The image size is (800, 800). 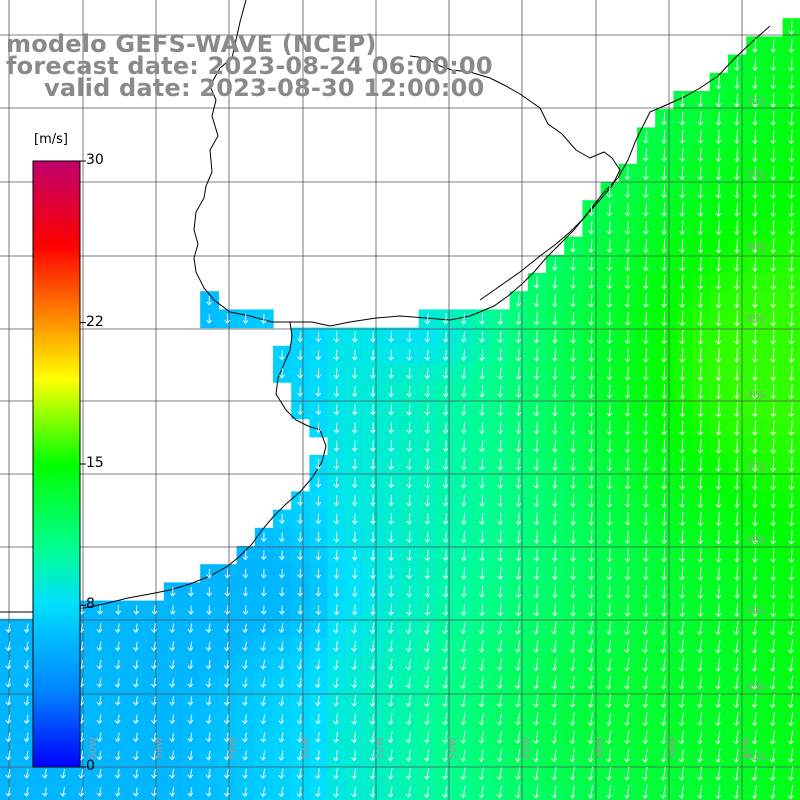 I want to click on colorbar-unit: [m/s], so click(x=51, y=139).